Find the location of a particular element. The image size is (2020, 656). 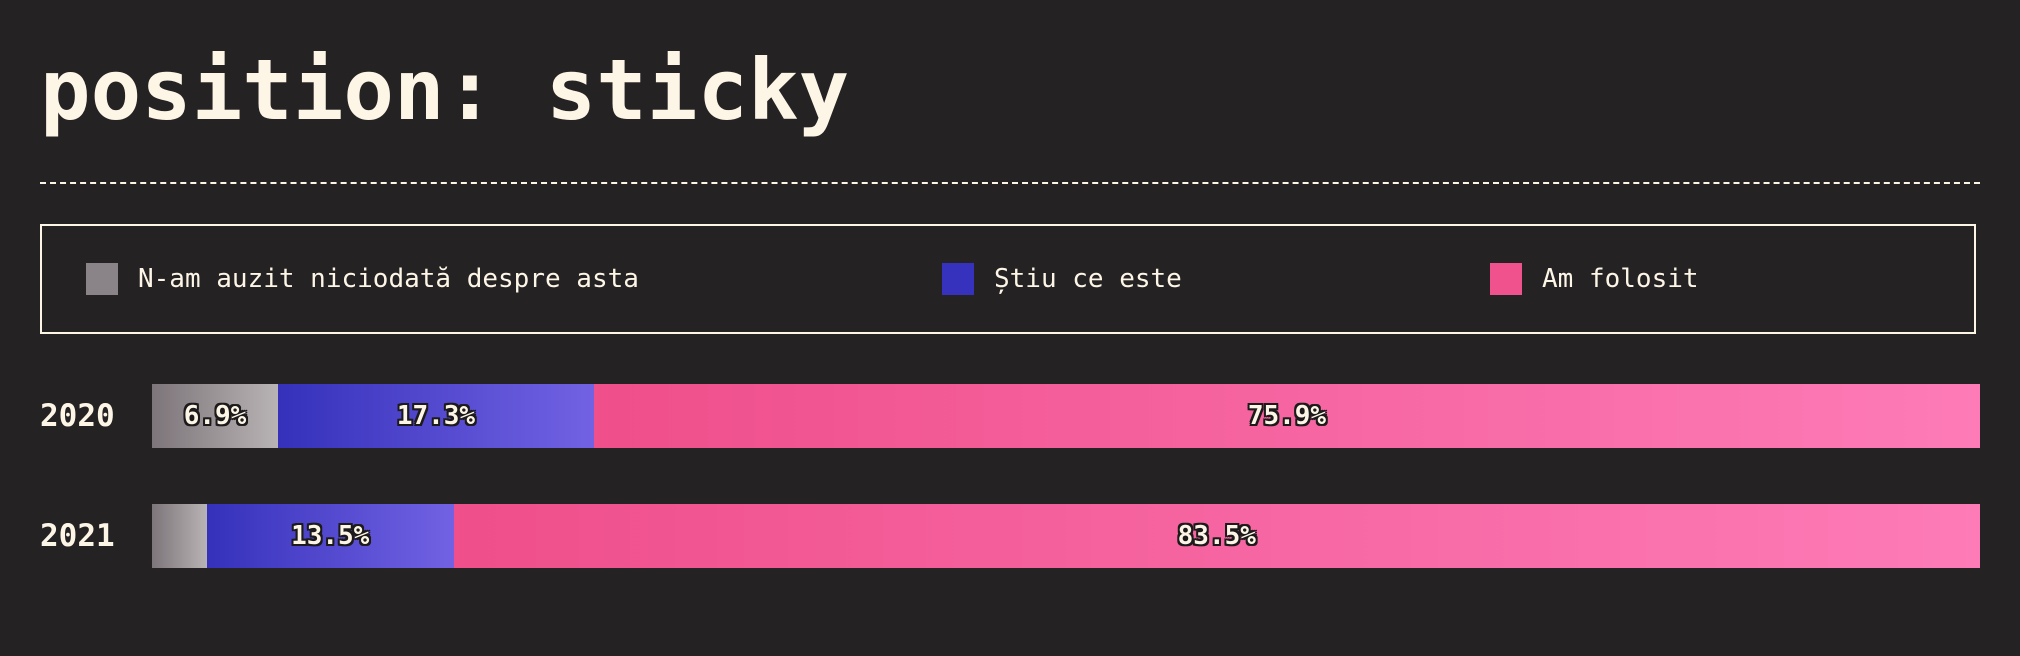

data-label-know-what-it-is-2021: 13.5% is located at coordinates (330, 536).